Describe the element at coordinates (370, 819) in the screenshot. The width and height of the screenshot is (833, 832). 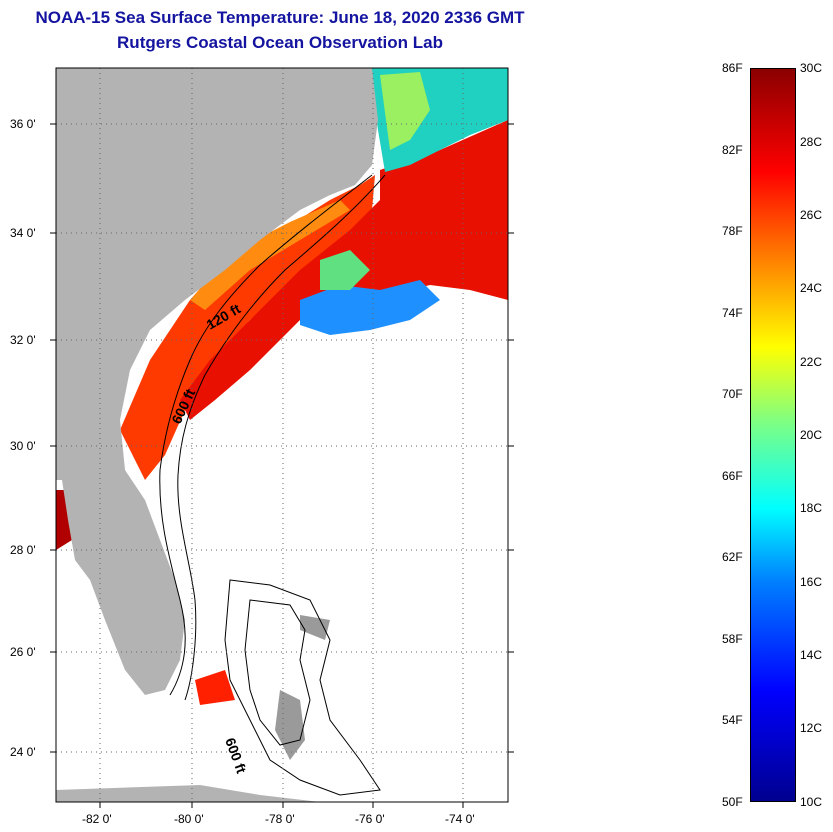
I see `lon-label-76: -76 0'` at that location.